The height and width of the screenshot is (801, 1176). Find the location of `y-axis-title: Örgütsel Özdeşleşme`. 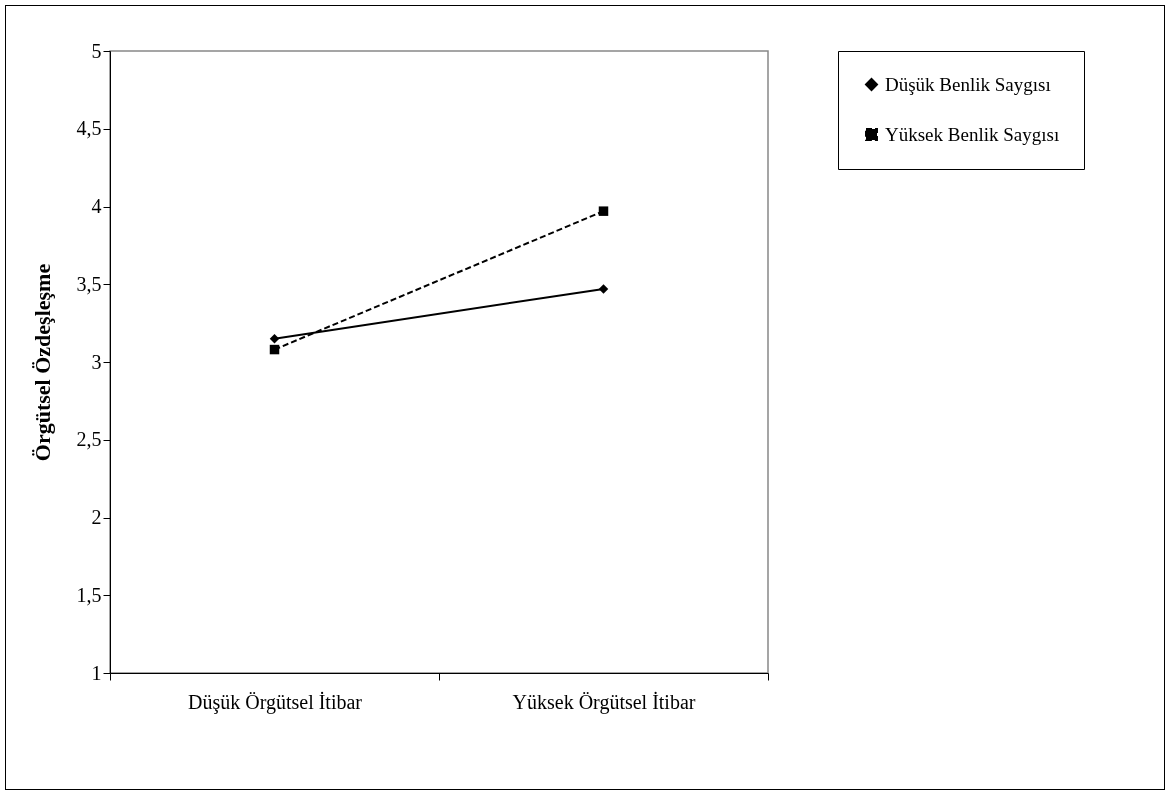

y-axis-title: Örgütsel Özdeşleşme is located at coordinates (42, 362).